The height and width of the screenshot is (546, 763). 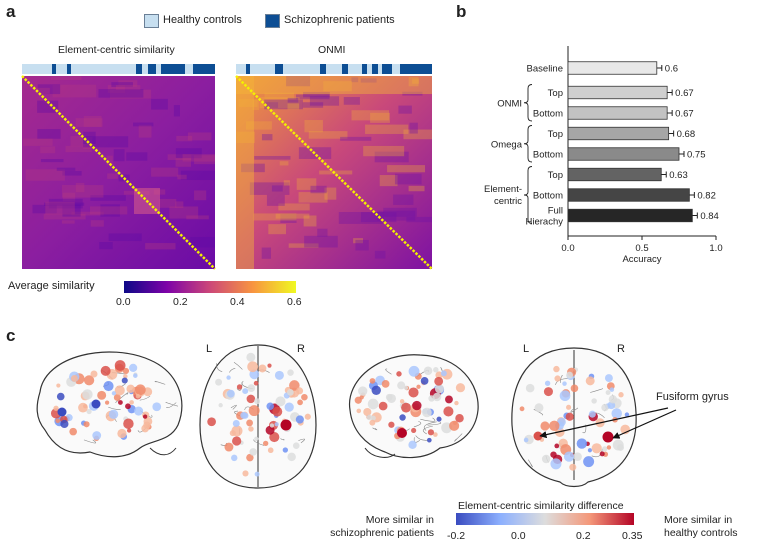 I want to click on value-label: 0.67, so click(x=684, y=93).